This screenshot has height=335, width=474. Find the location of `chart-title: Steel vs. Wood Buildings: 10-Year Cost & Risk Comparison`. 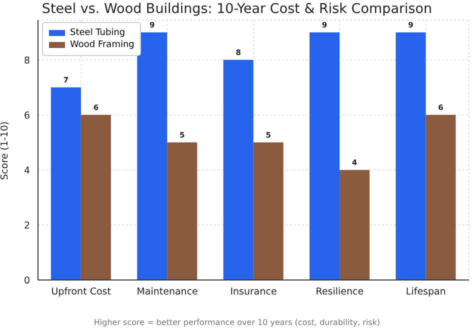

chart-title: Steel vs. Wood Buildings: 10-Year Cost & Risk Comparison is located at coordinates (237, 9).